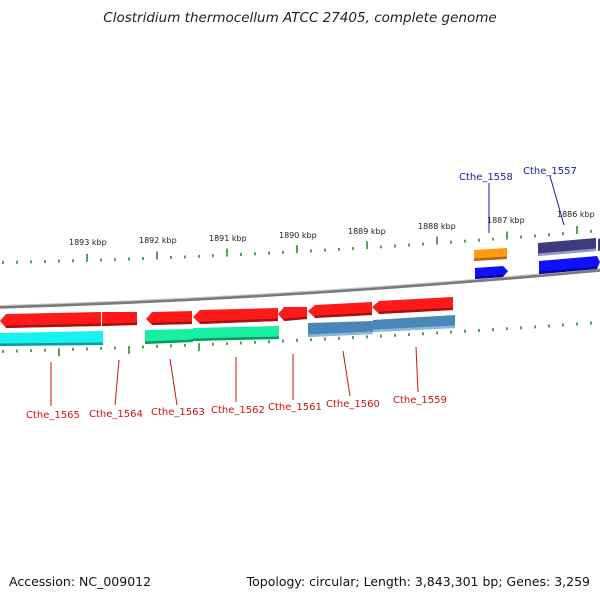 The image size is (600, 600). I want to click on gene-label-cthe-1561: Cthe_1561, so click(295, 407).